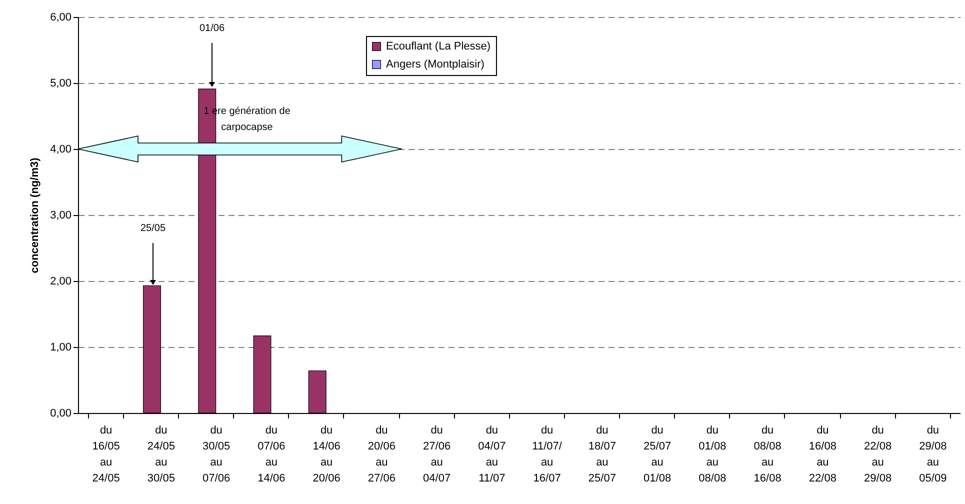 The height and width of the screenshot is (504, 965). I want to click on x-tick-label: du 07/06 au 14/06, so click(272, 454).